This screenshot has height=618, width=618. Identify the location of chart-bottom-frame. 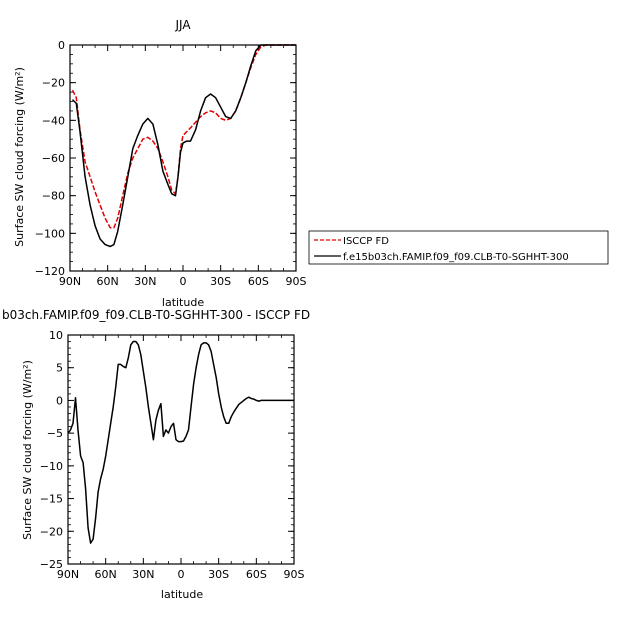
(181, 449).